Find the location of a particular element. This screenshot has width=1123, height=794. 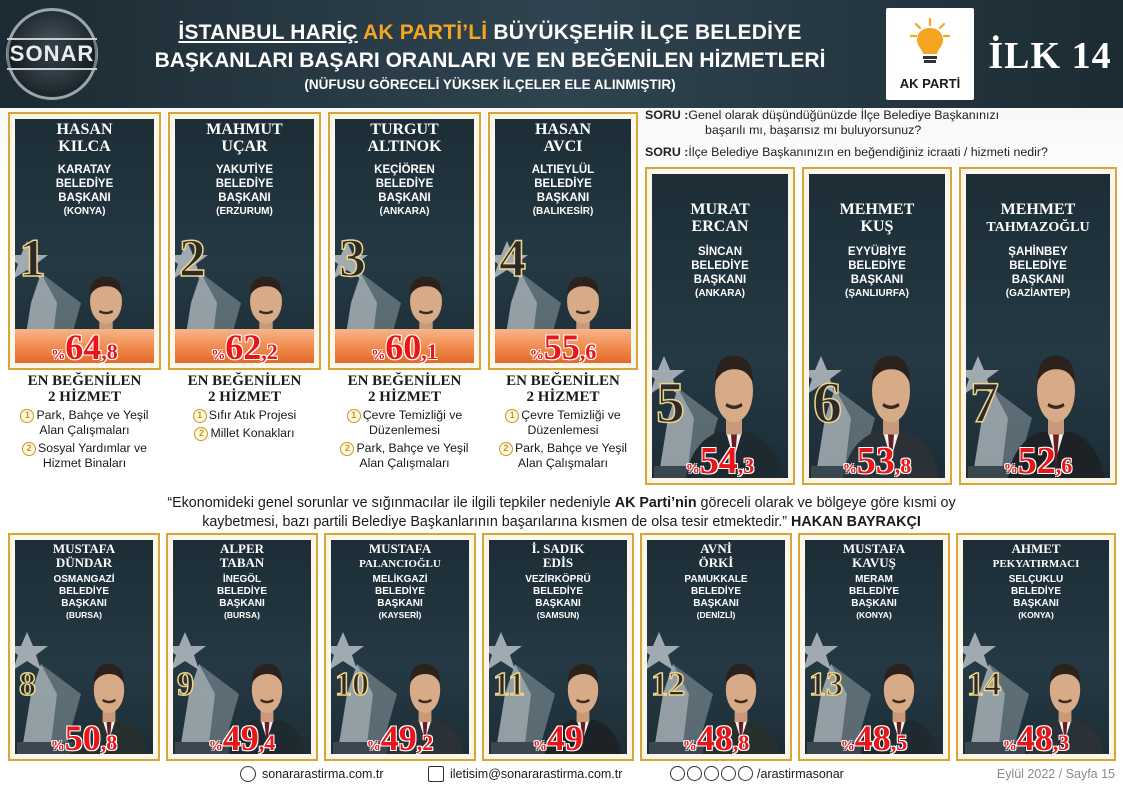

service-item-2: 2 Millet Konakları is located at coordinates (244, 433).